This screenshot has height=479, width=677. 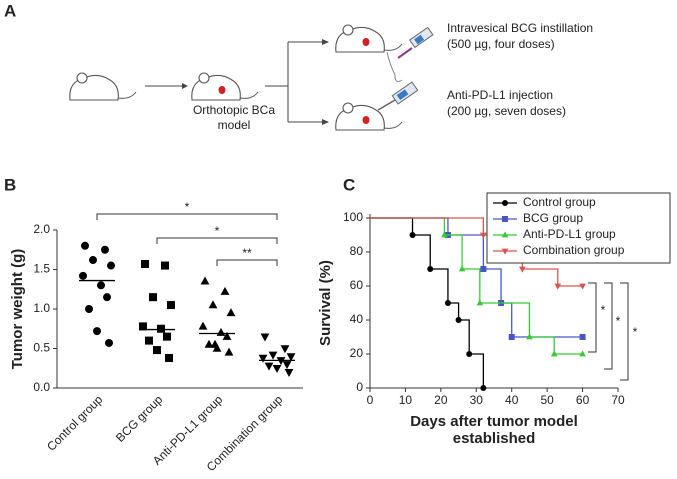 What do you see at coordinates (494, 438) in the screenshot?
I see `x-axis-label: established` at bounding box center [494, 438].